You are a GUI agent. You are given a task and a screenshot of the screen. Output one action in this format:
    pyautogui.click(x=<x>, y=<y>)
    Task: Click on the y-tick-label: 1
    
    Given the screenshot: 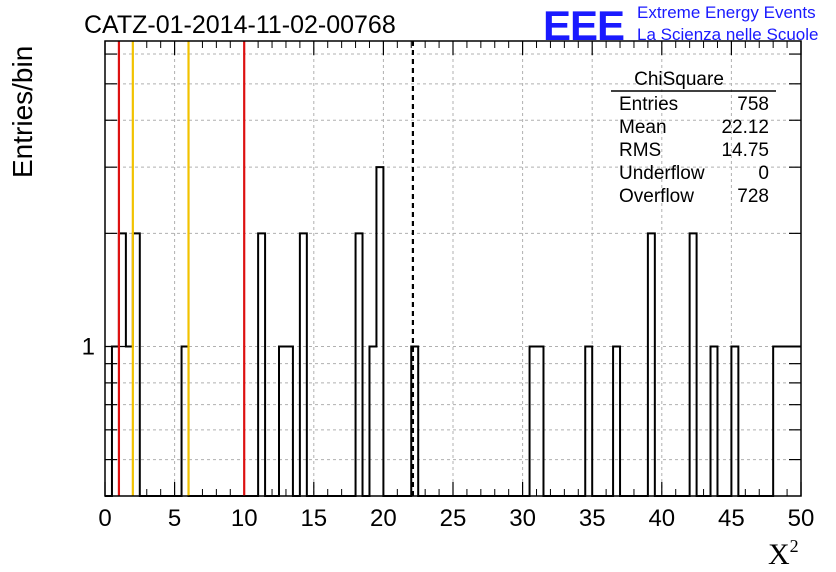 What is the action you would take?
    pyautogui.click(x=88, y=346)
    